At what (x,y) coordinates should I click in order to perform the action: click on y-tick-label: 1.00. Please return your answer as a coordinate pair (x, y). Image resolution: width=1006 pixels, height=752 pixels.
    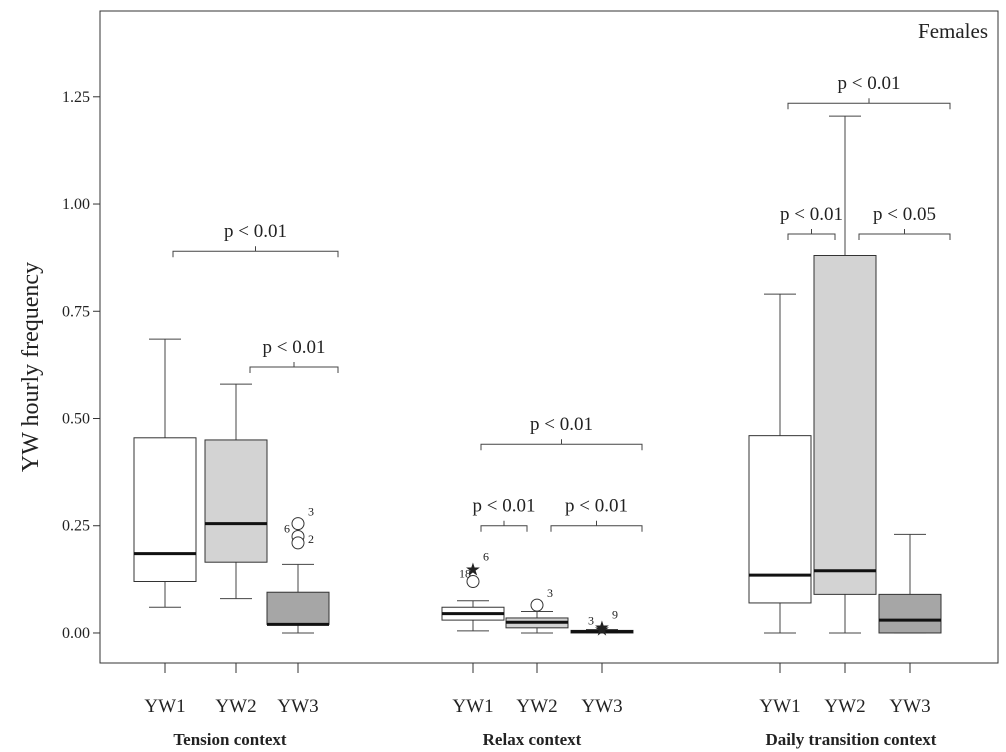
    Looking at the image, I should click on (76, 204).